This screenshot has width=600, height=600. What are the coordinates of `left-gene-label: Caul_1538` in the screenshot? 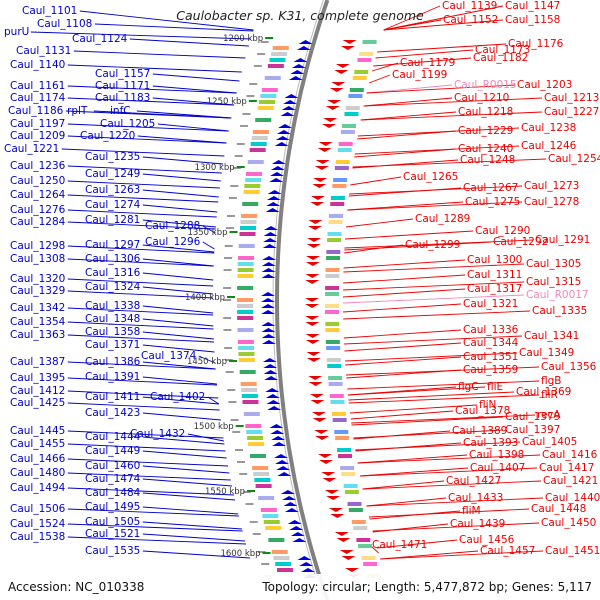 It's located at (37, 537).